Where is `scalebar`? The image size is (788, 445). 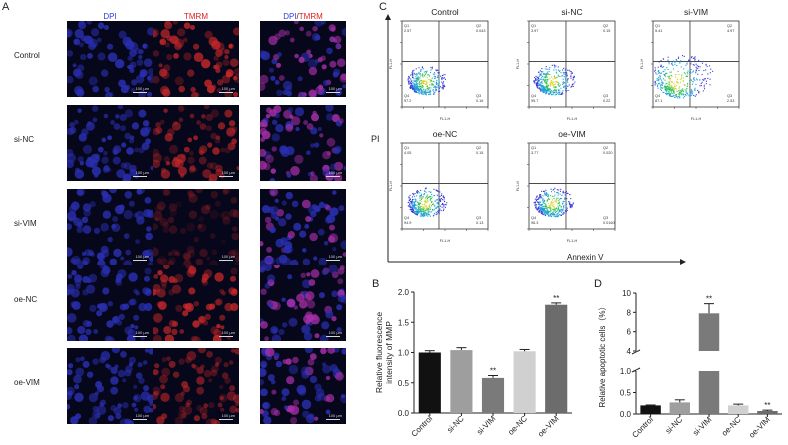
scalebar is located at coordinates (140, 92).